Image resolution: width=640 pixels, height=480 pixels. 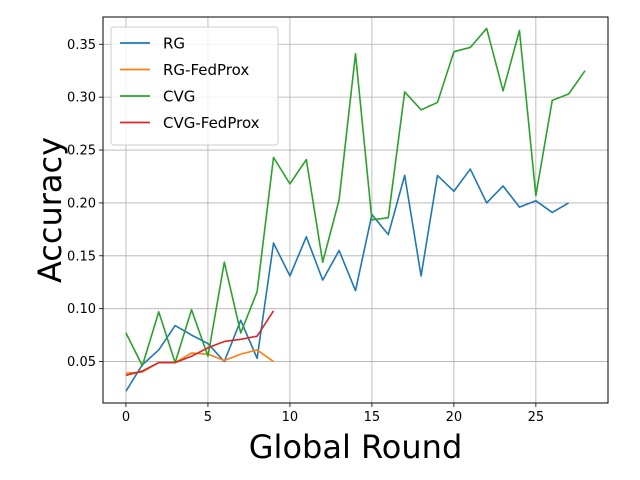 I want to click on legend-label-rg-fedprox: RG-FedProx, so click(x=206, y=70).